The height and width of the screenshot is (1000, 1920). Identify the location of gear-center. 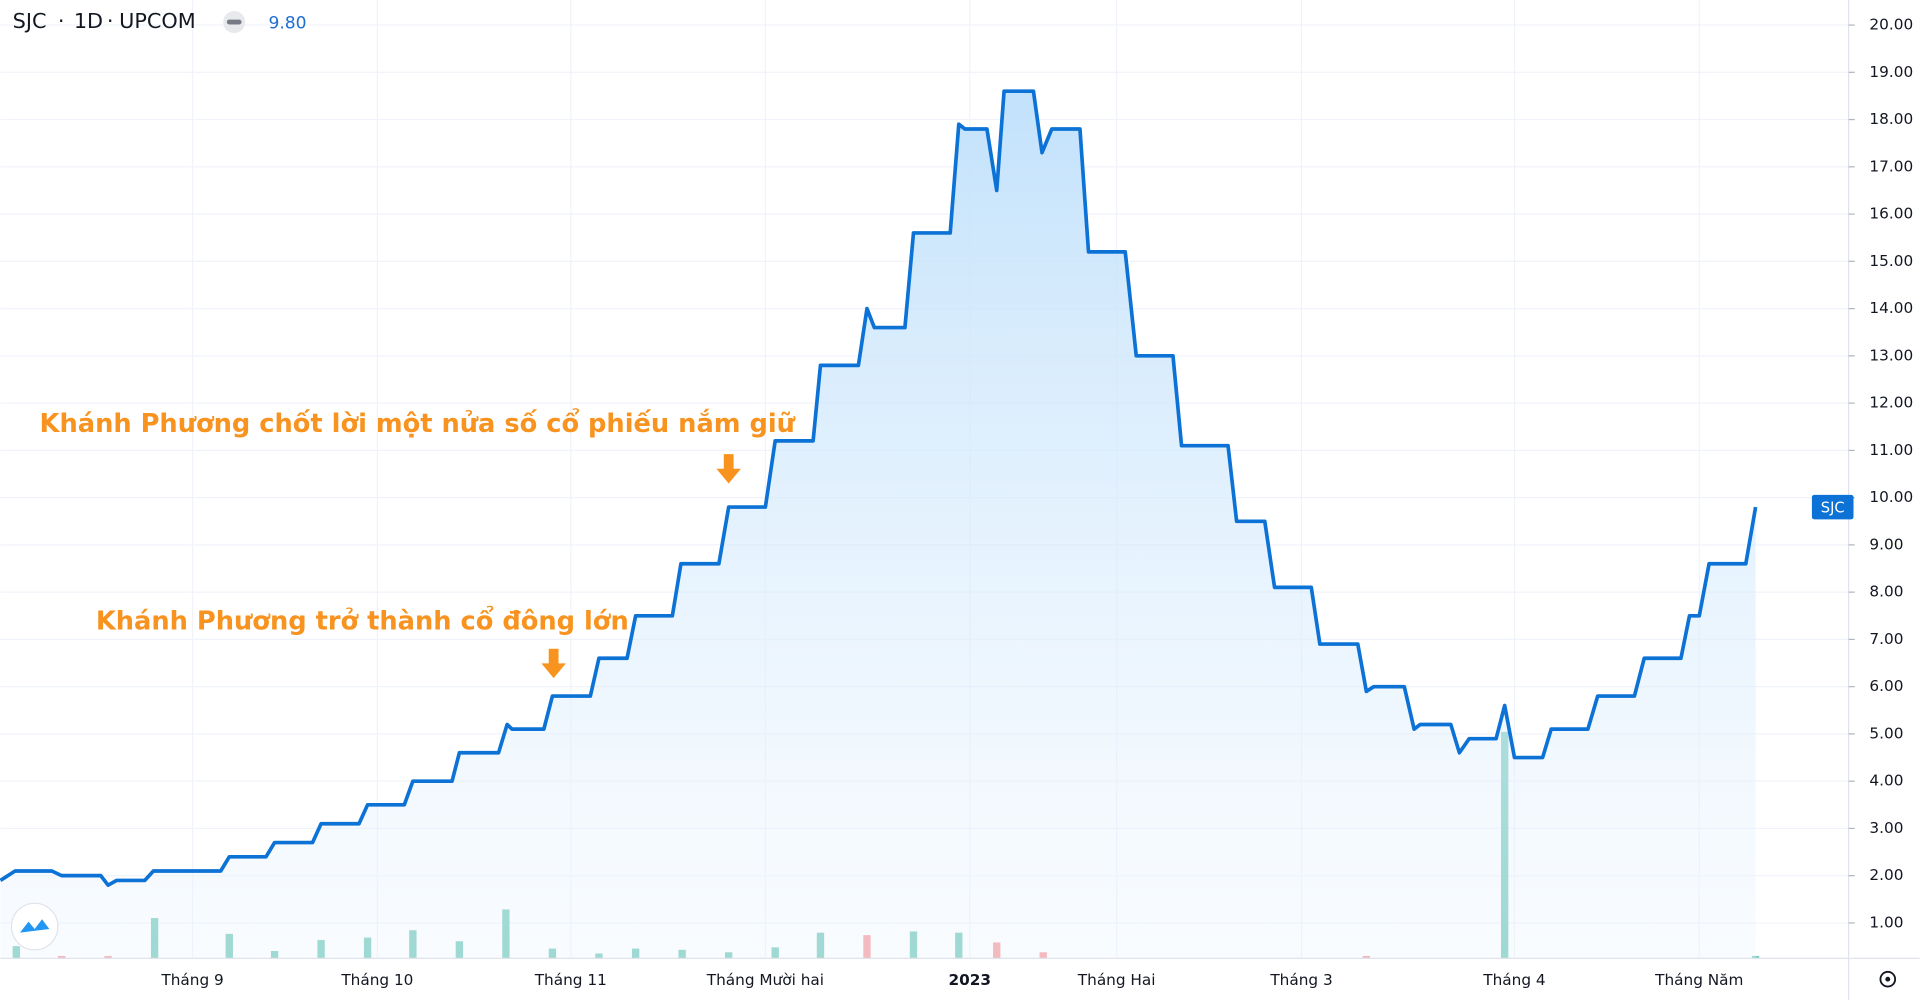
(1888, 979).